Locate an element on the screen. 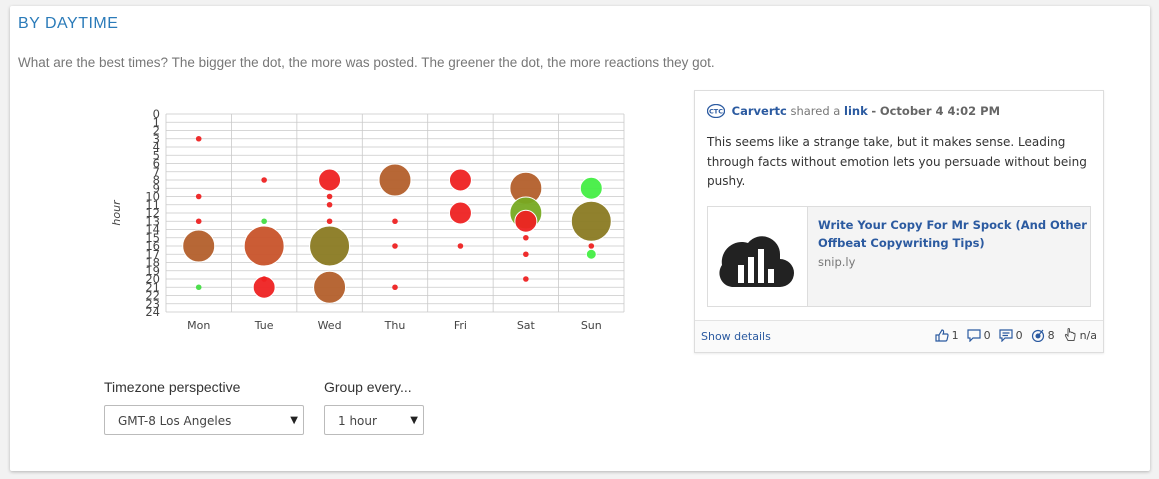 Image resolution: width=1159 pixels, height=479 pixels. y-tick-label: 17 is located at coordinates (152, 254).